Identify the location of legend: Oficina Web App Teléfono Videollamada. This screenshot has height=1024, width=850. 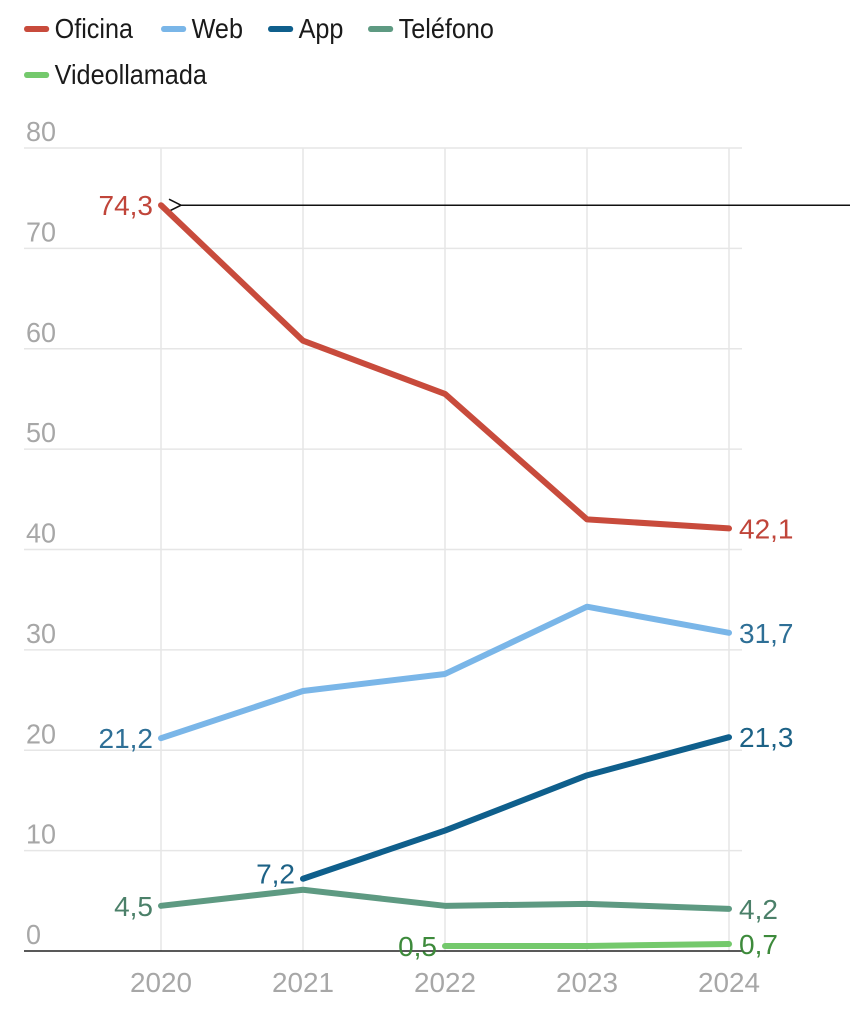
(334, 52).